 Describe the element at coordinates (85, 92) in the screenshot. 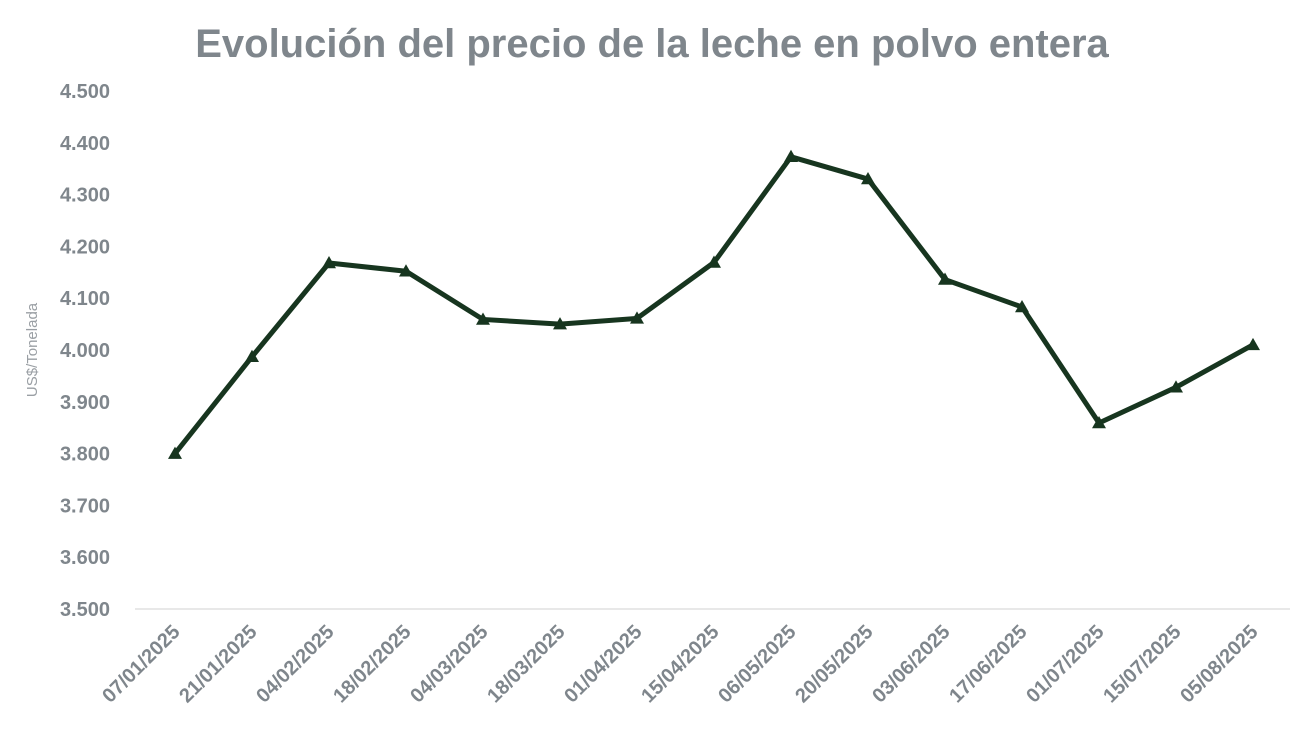

I see `y-tick-label: 4.500` at that location.